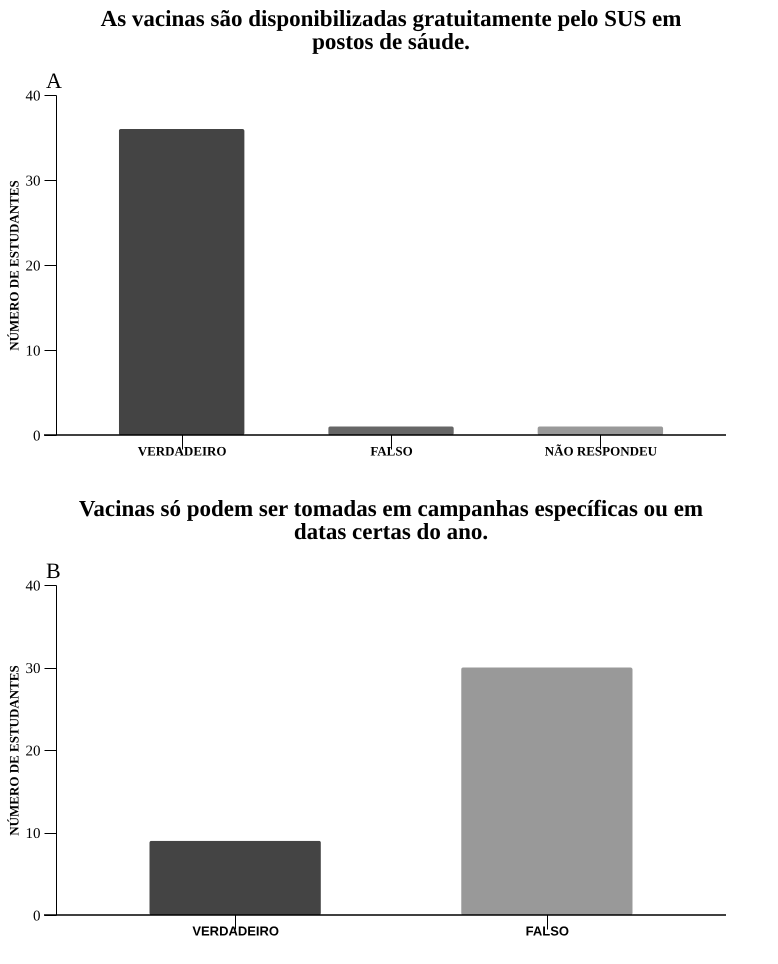 This screenshot has width=778, height=964. Describe the element at coordinates (391, 30) in the screenshot. I see `chart-title: As vacinas são disponibilizadas gratuitamente pelo SUS em postos de sáude.` at that location.